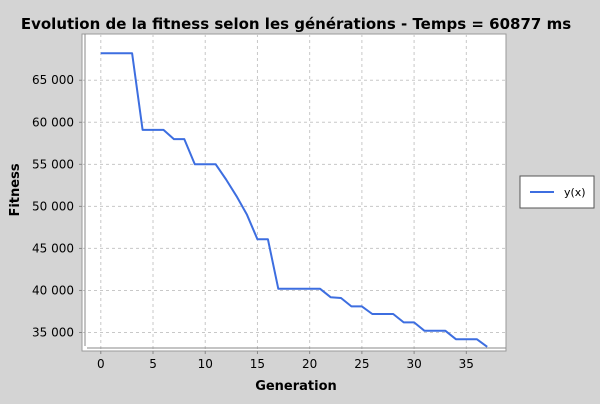 This screenshot has width=600, height=404. Describe the element at coordinates (15, 189) in the screenshot. I see `y-axis-label: Fitness` at that location.